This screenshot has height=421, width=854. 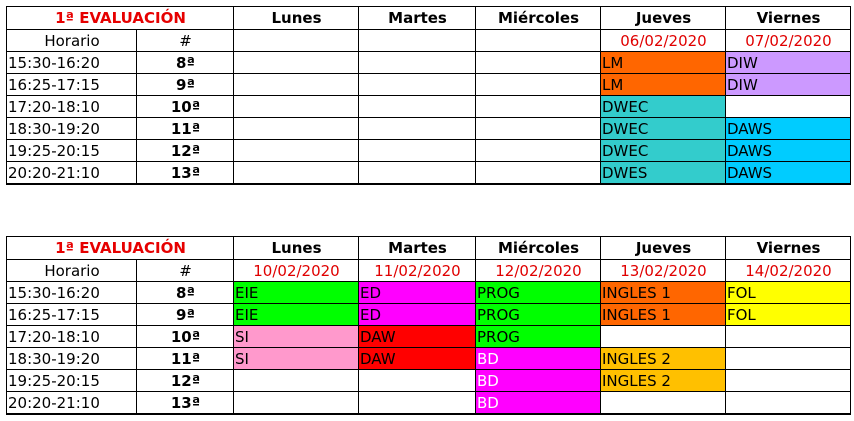 I want to click on subject-cell: ED, so click(x=417, y=314).